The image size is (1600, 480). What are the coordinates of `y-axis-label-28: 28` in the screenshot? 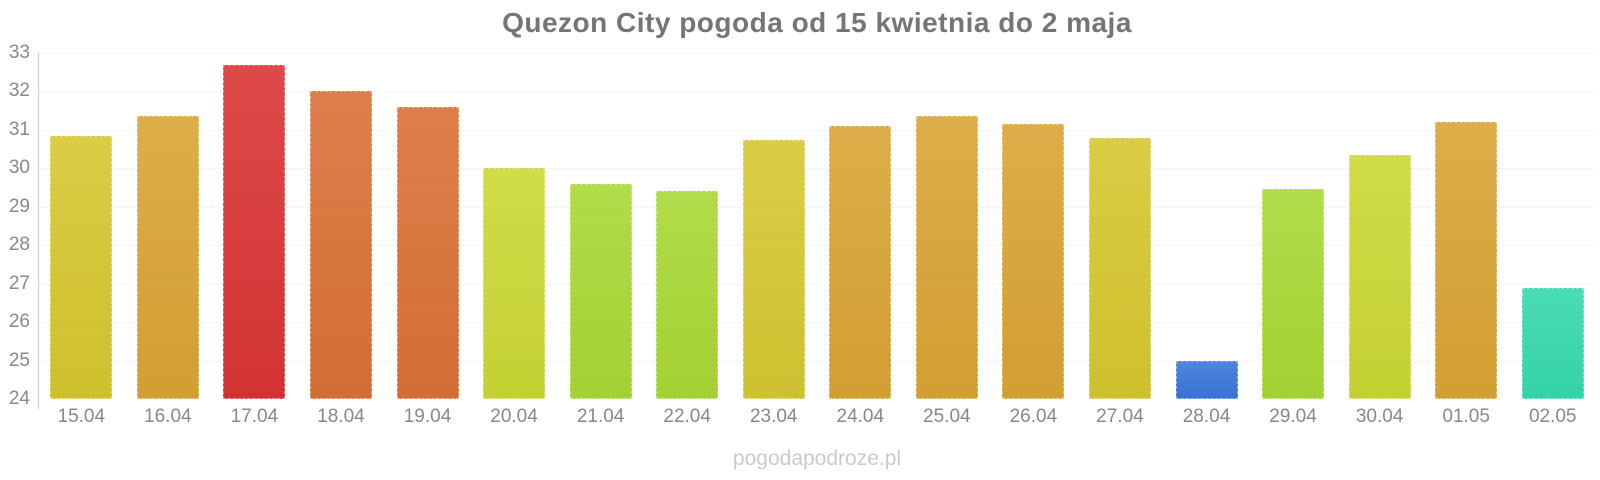 It's located at (19, 245).